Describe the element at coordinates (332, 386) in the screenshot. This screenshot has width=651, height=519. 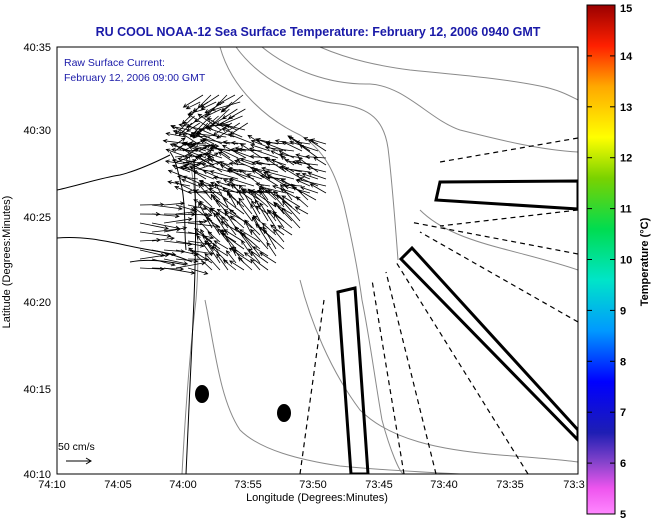
I see `isobath-coastal-shelf` at that location.